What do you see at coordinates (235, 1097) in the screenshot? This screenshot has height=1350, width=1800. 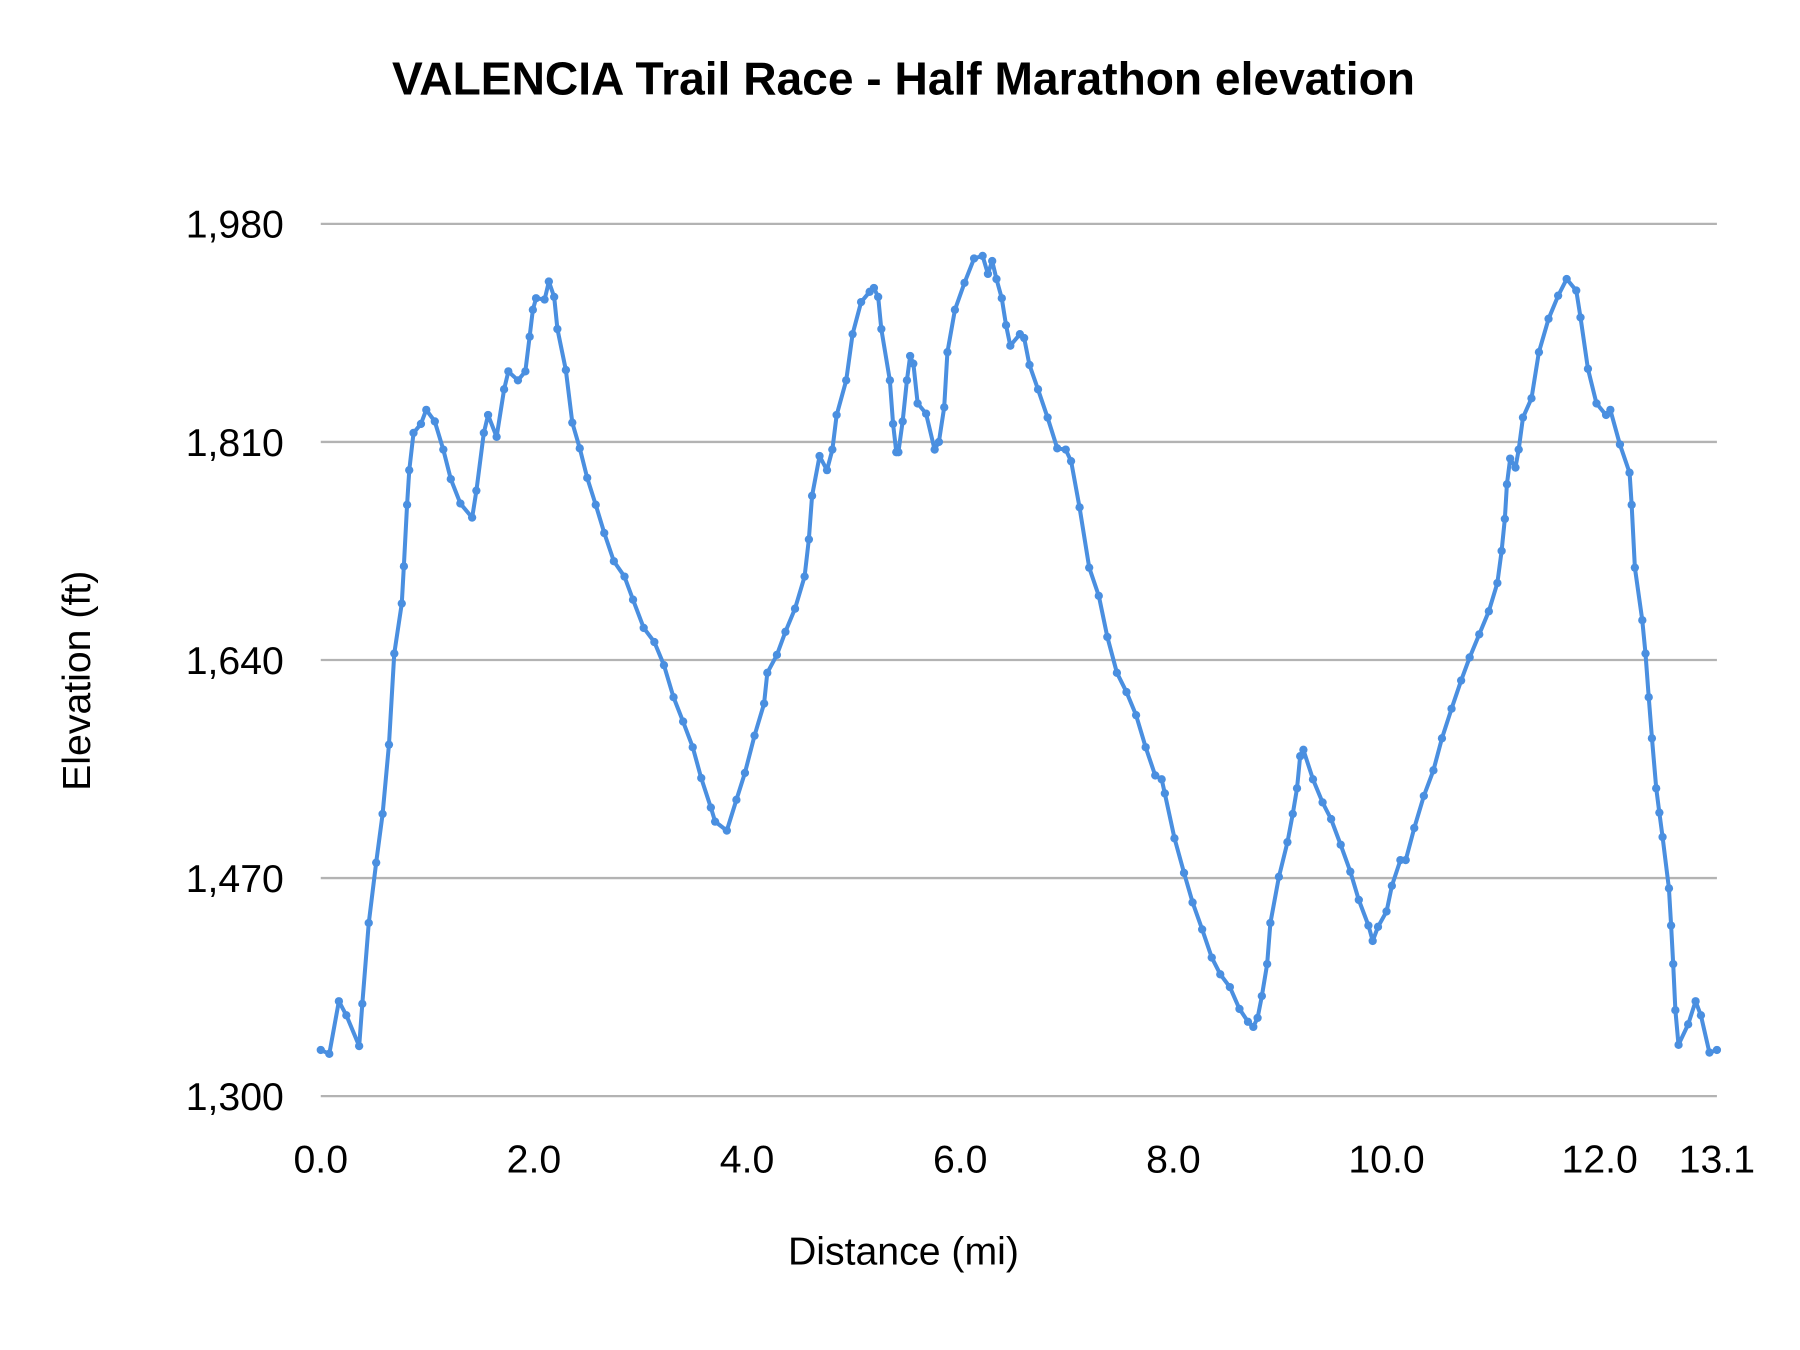 I see `y-tick-label: 1,300` at bounding box center [235, 1097].